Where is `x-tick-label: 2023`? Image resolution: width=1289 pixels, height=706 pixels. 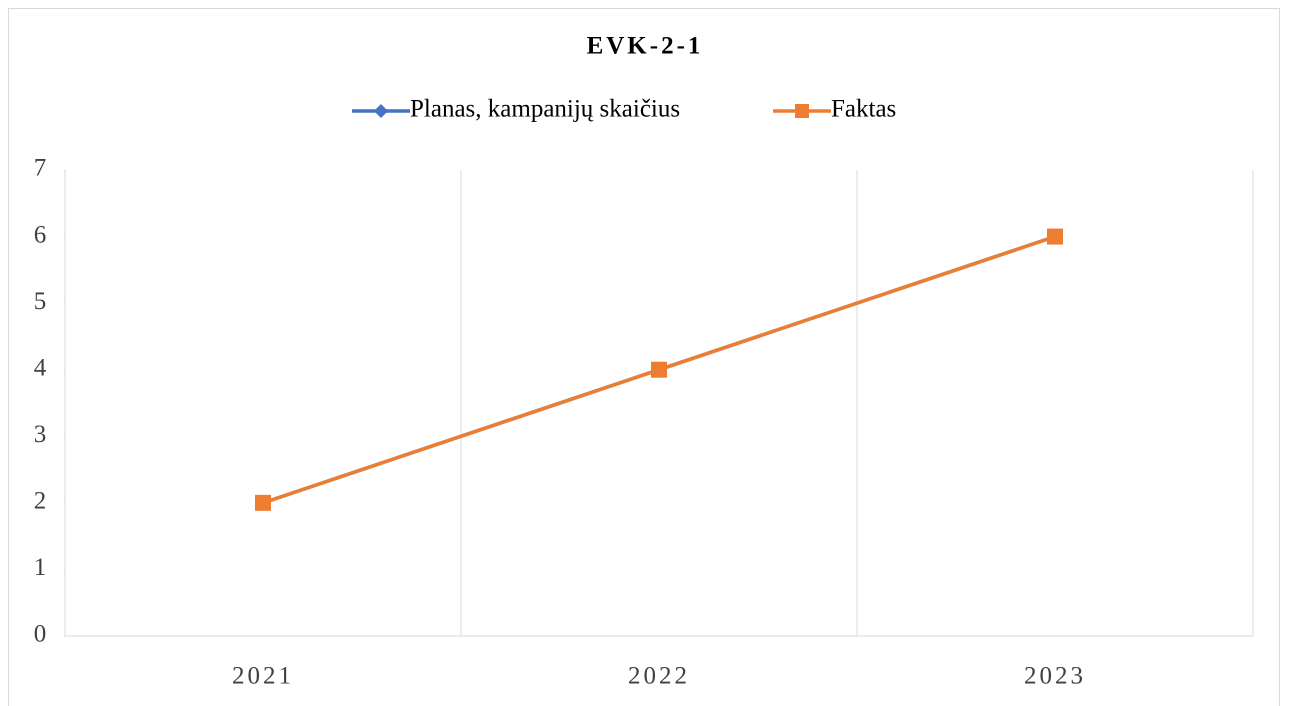
x-tick-label: 2023 is located at coordinates (1055, 676).